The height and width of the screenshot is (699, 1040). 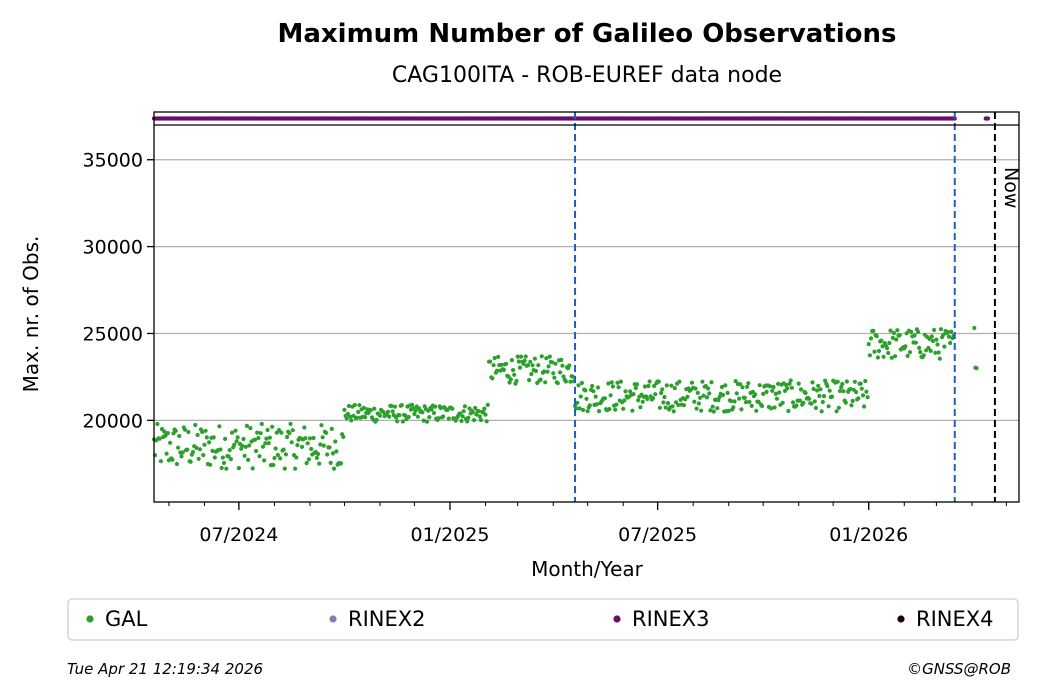 I want to click on legend-marker, so click(x=901, y=619).